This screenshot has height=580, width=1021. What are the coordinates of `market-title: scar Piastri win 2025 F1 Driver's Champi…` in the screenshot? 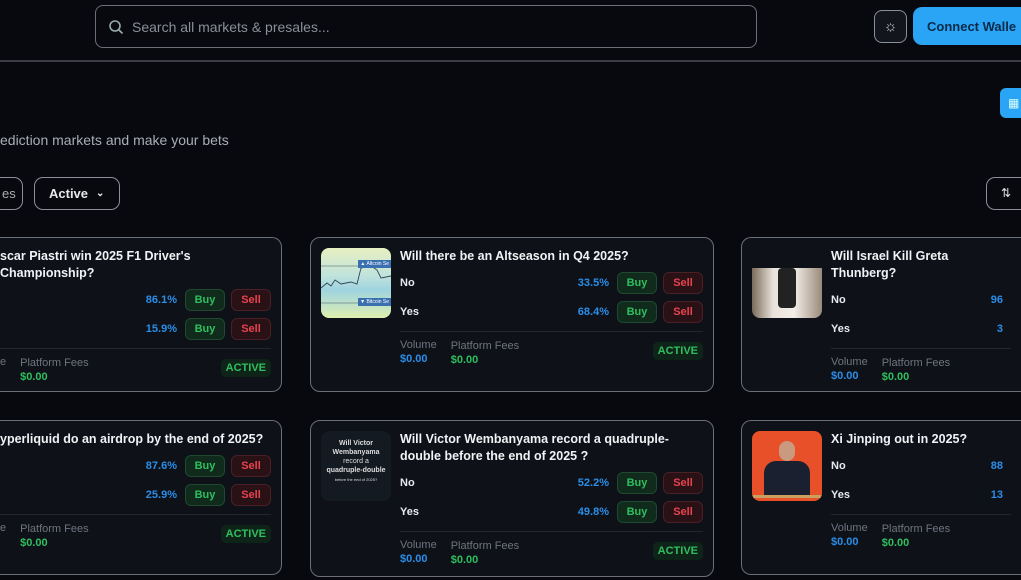 It's located at (95, 264).